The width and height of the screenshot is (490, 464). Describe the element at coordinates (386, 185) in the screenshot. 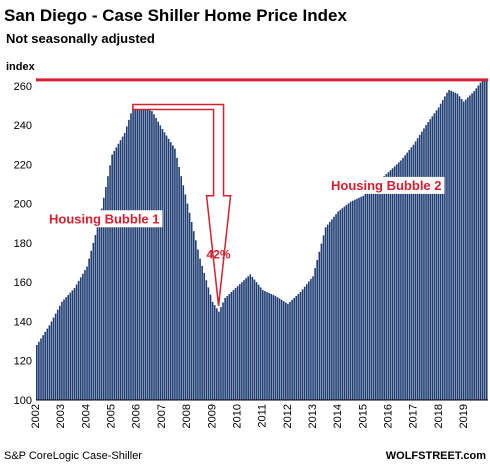

I see `annotation-bubble2: Housing Bubble 2` at that location.